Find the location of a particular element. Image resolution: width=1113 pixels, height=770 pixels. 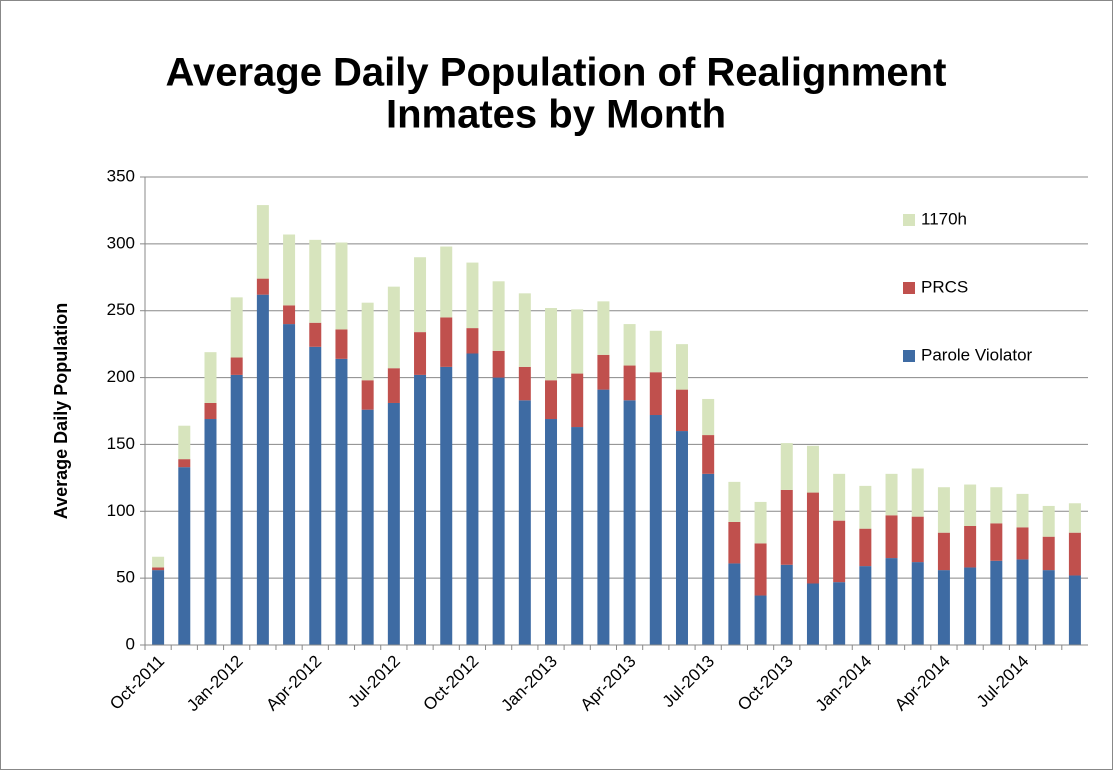

legend-label: PRCS is located at coordinates (944, 286).